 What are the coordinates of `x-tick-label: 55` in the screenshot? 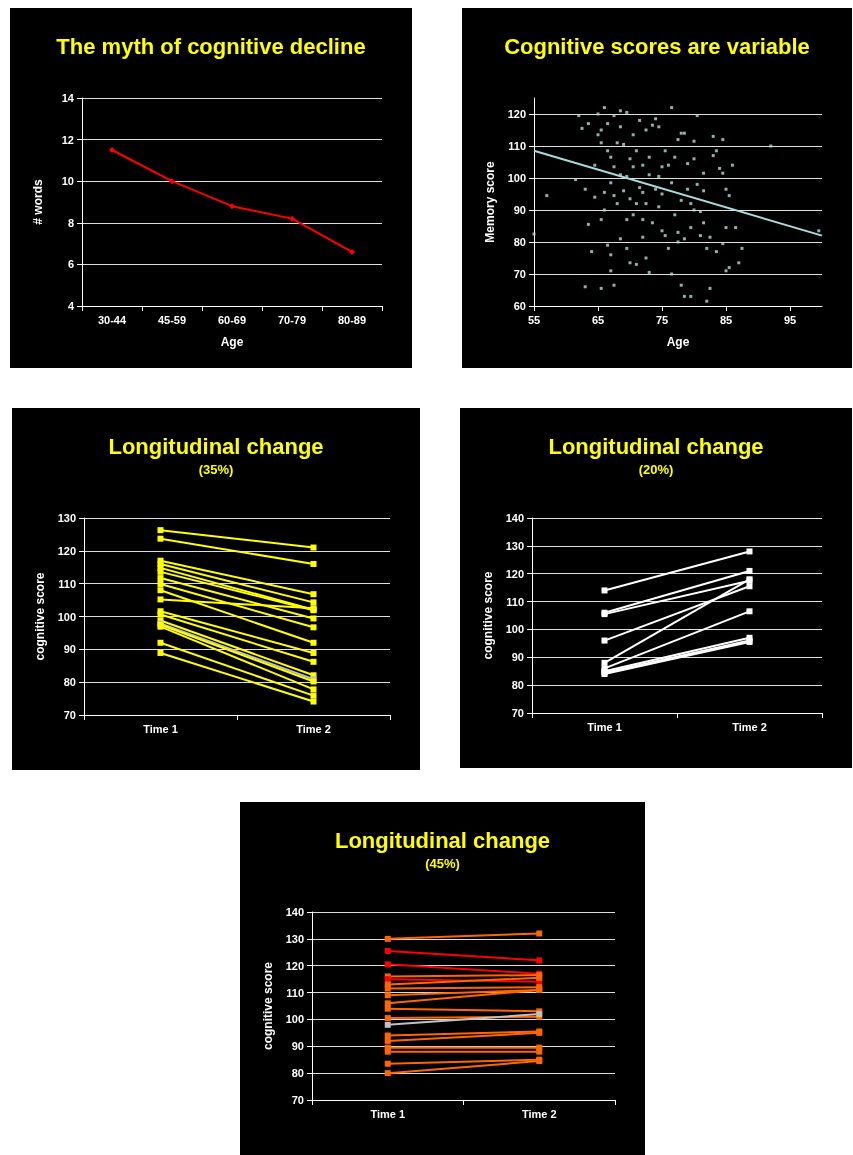 It's located at (534, 319).